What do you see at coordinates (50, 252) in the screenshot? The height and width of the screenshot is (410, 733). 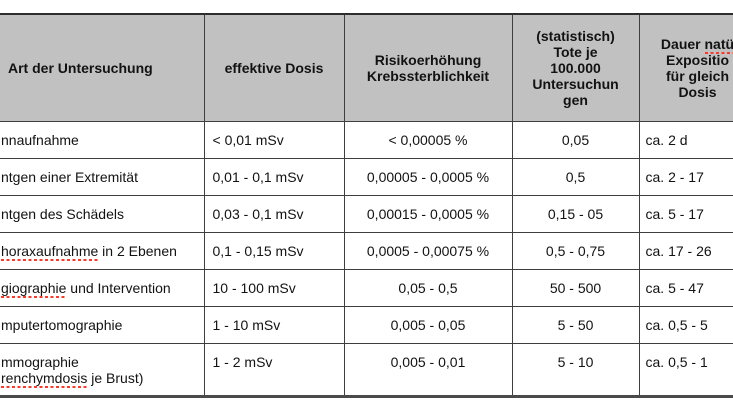 I see `misspelled-word: horaxaufnahme` at bounding box center [50, 252].